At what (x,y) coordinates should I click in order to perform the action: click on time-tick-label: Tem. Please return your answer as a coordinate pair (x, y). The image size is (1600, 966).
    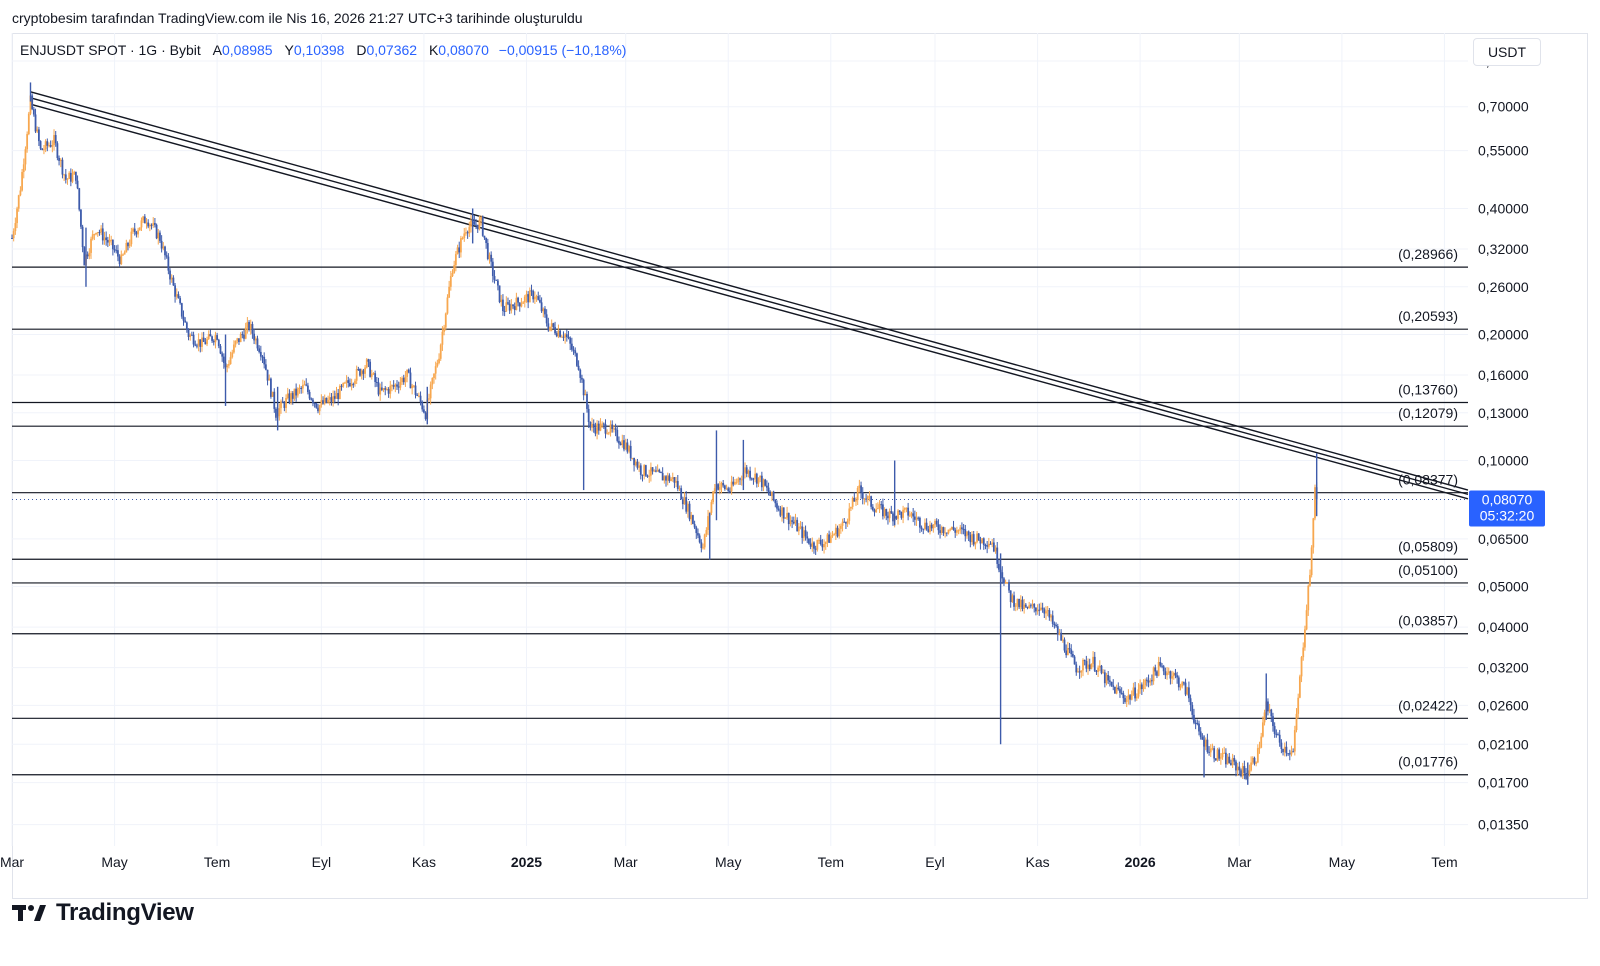
    Looking at the image, I should click on (1444, 862).